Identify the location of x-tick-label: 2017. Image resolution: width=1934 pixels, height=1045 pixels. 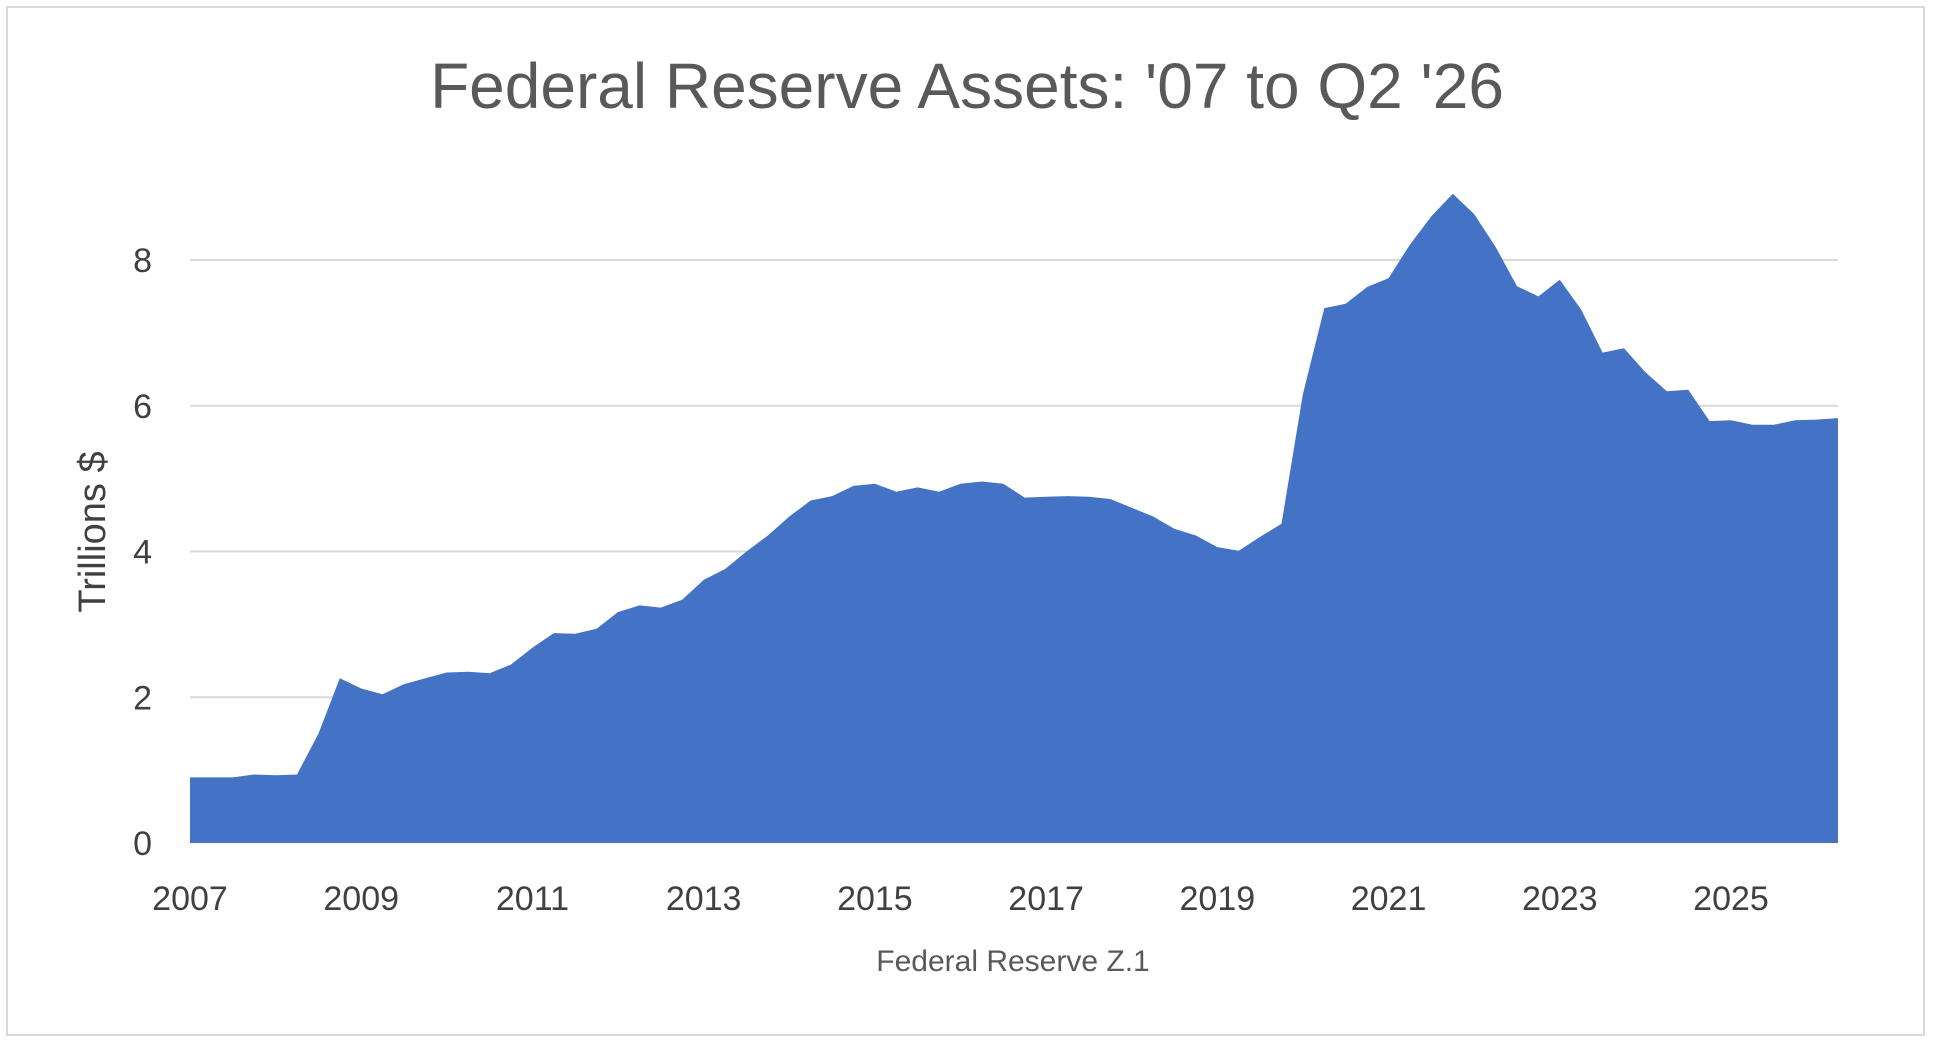
(1046, 899).